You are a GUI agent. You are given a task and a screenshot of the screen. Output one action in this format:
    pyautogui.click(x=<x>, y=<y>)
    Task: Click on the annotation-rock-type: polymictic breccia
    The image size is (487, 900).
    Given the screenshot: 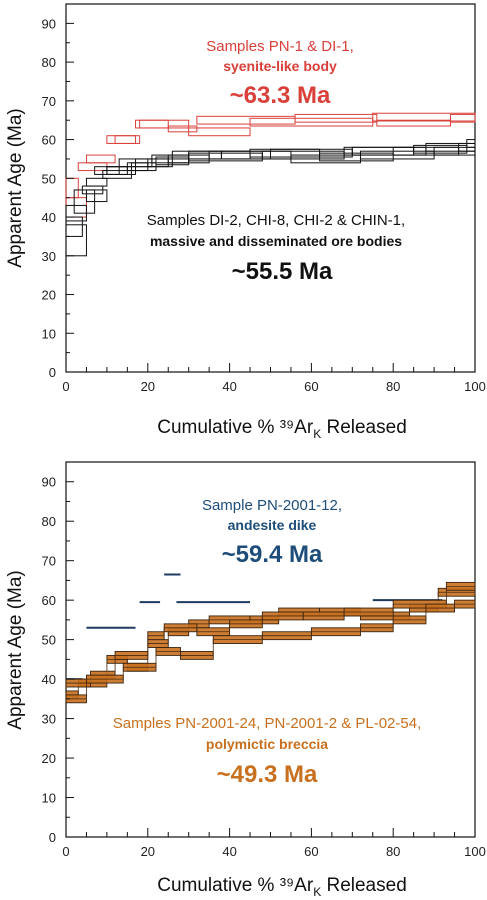 What is the action you would take?
    pyautogui.click(x=267, y=744)
    